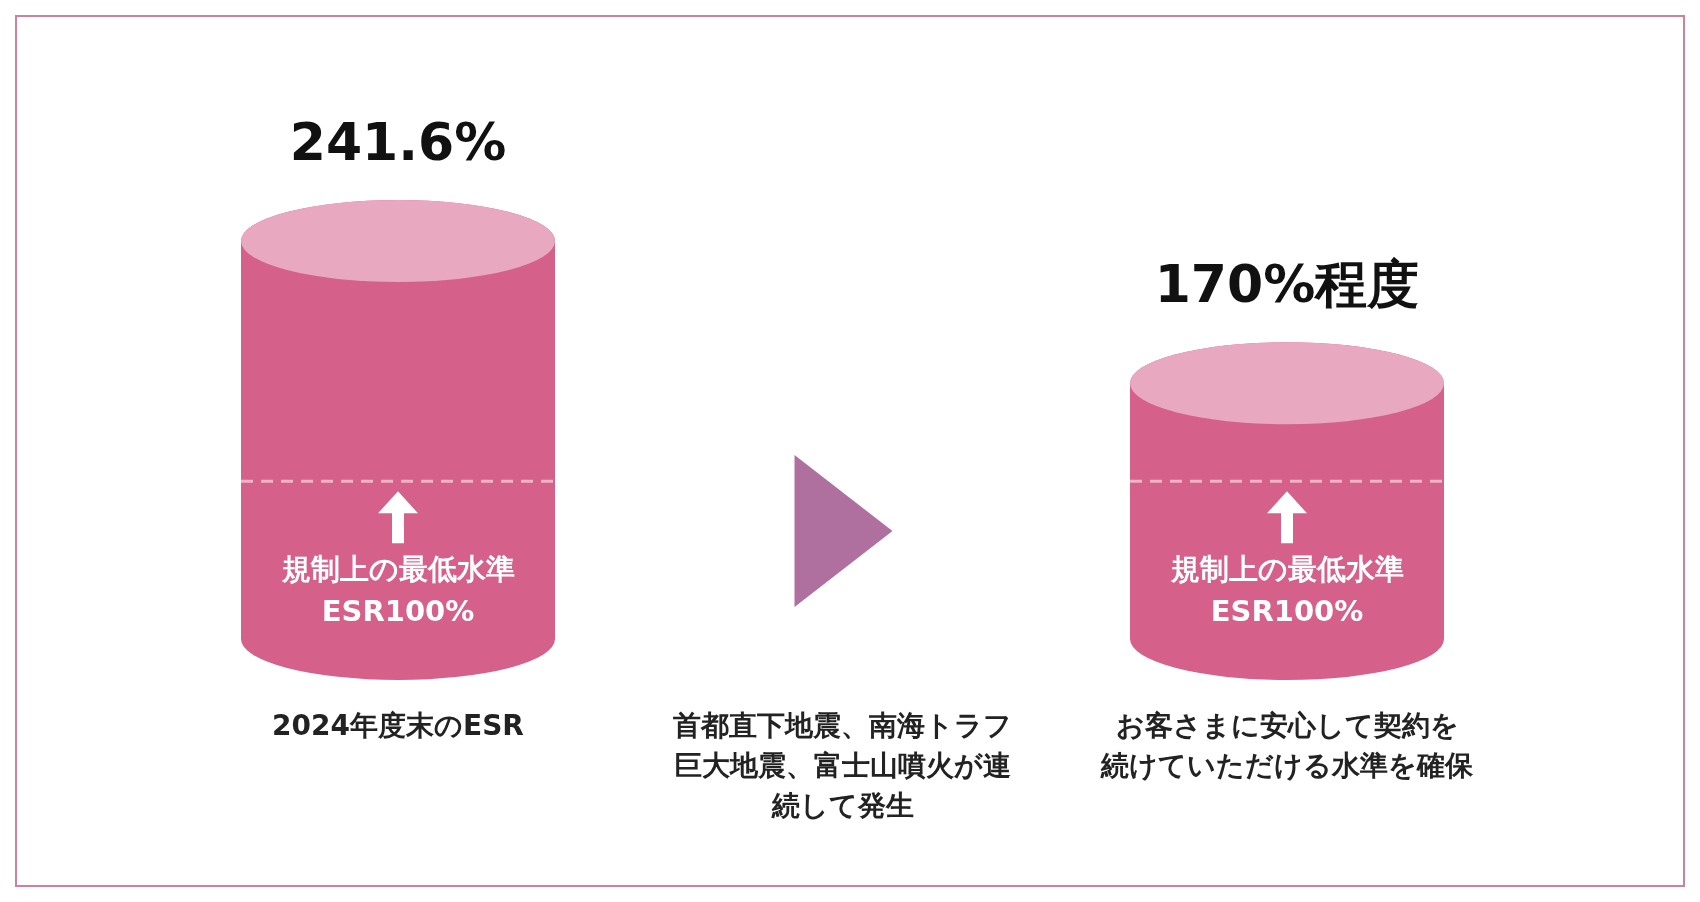  I want to click on data-label: 170%程度, so click(1287, 284).